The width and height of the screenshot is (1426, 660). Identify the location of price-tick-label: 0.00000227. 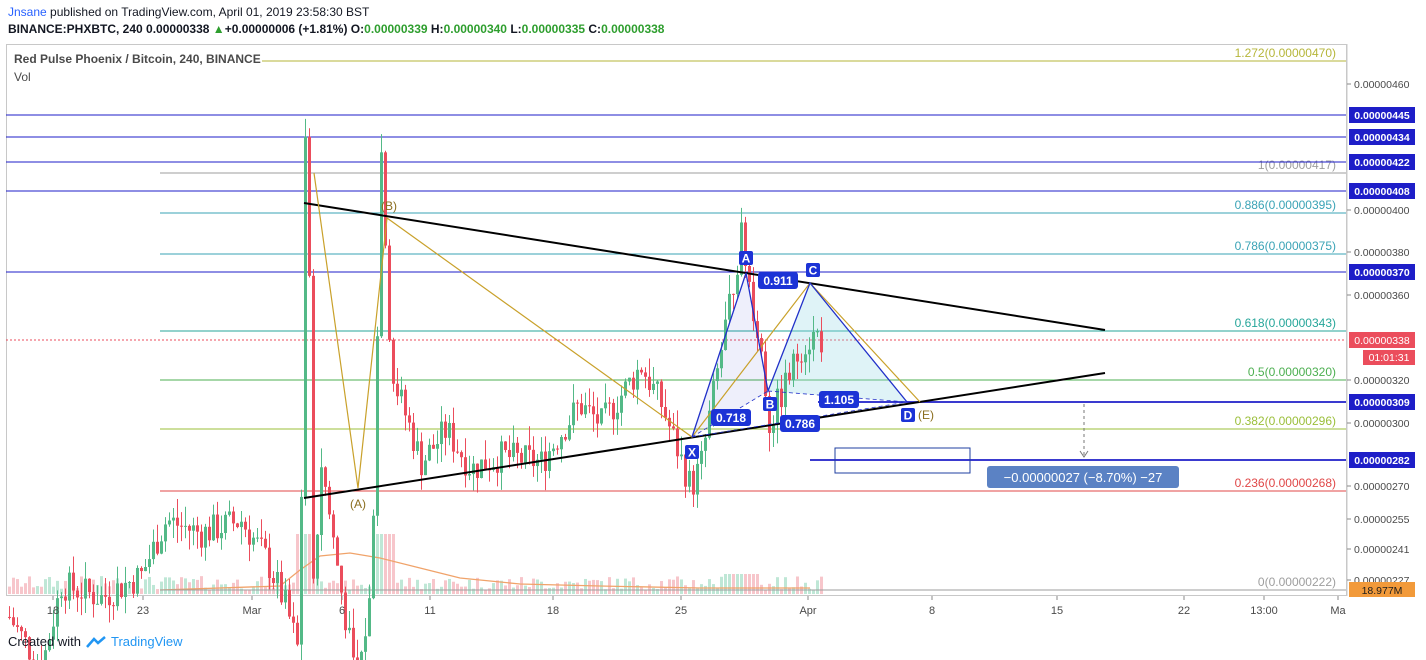
(1382, 581).